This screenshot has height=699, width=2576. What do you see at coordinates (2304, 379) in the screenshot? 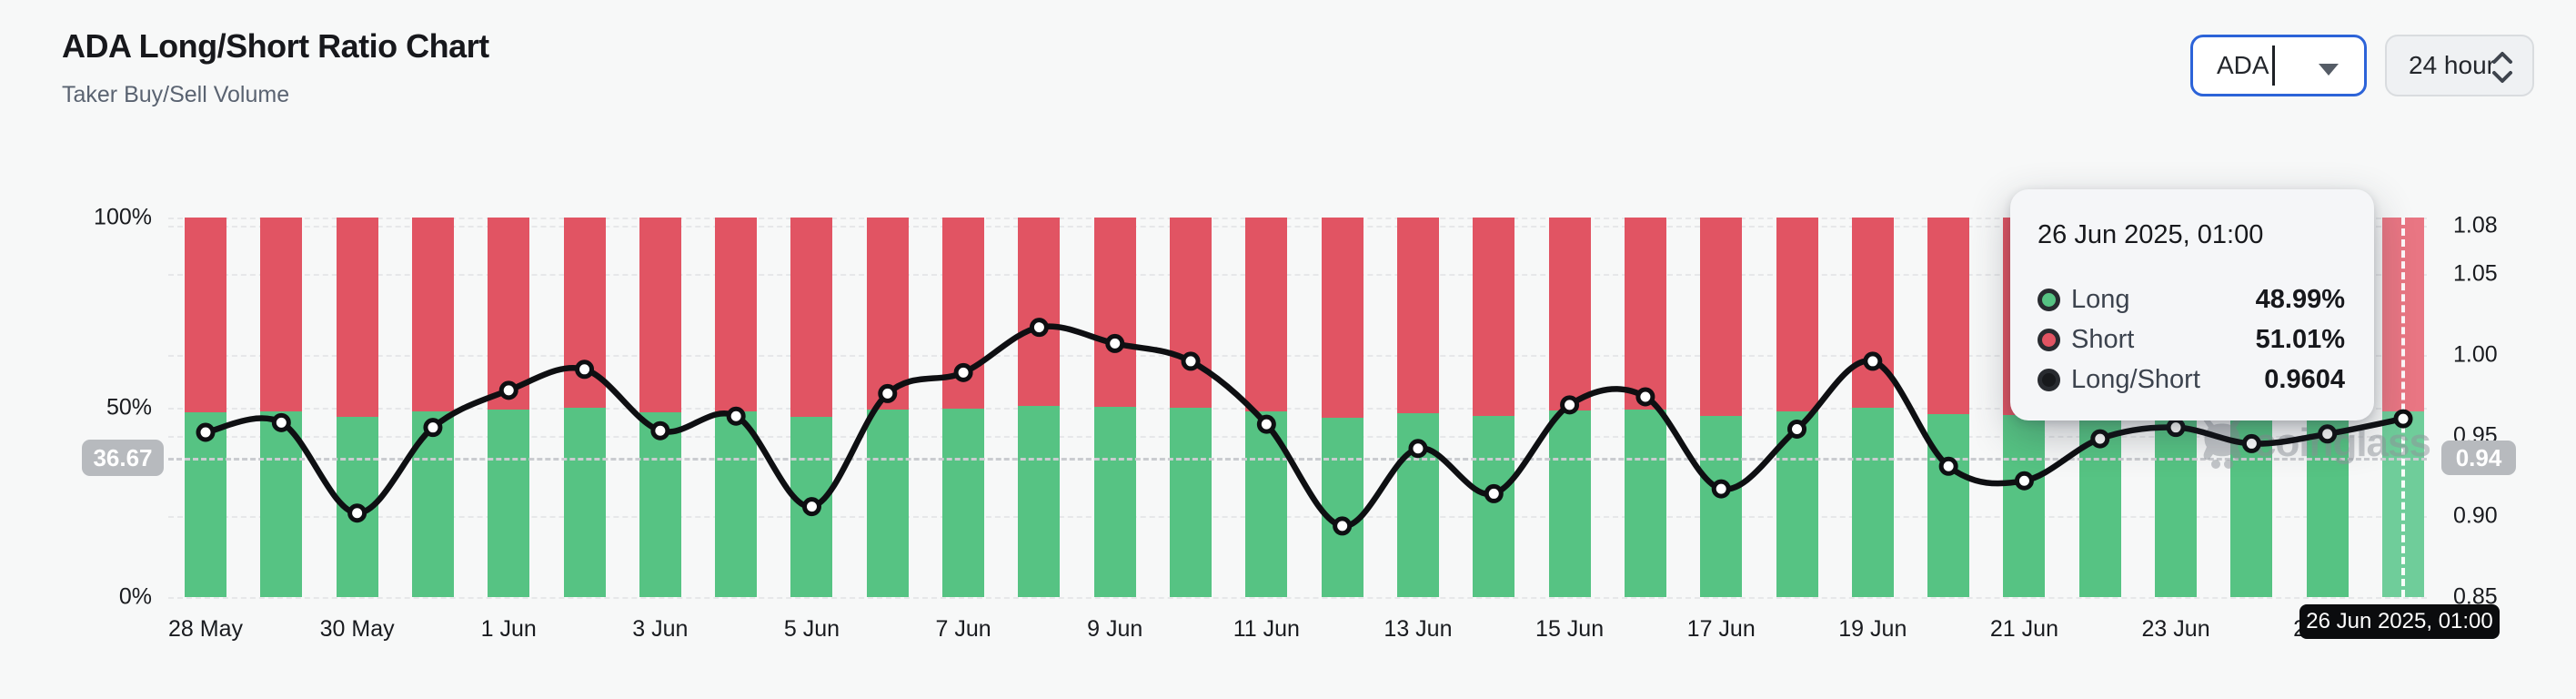
I see `tooltip-series-value: 0.9604` at bounding box center [2304, 379].